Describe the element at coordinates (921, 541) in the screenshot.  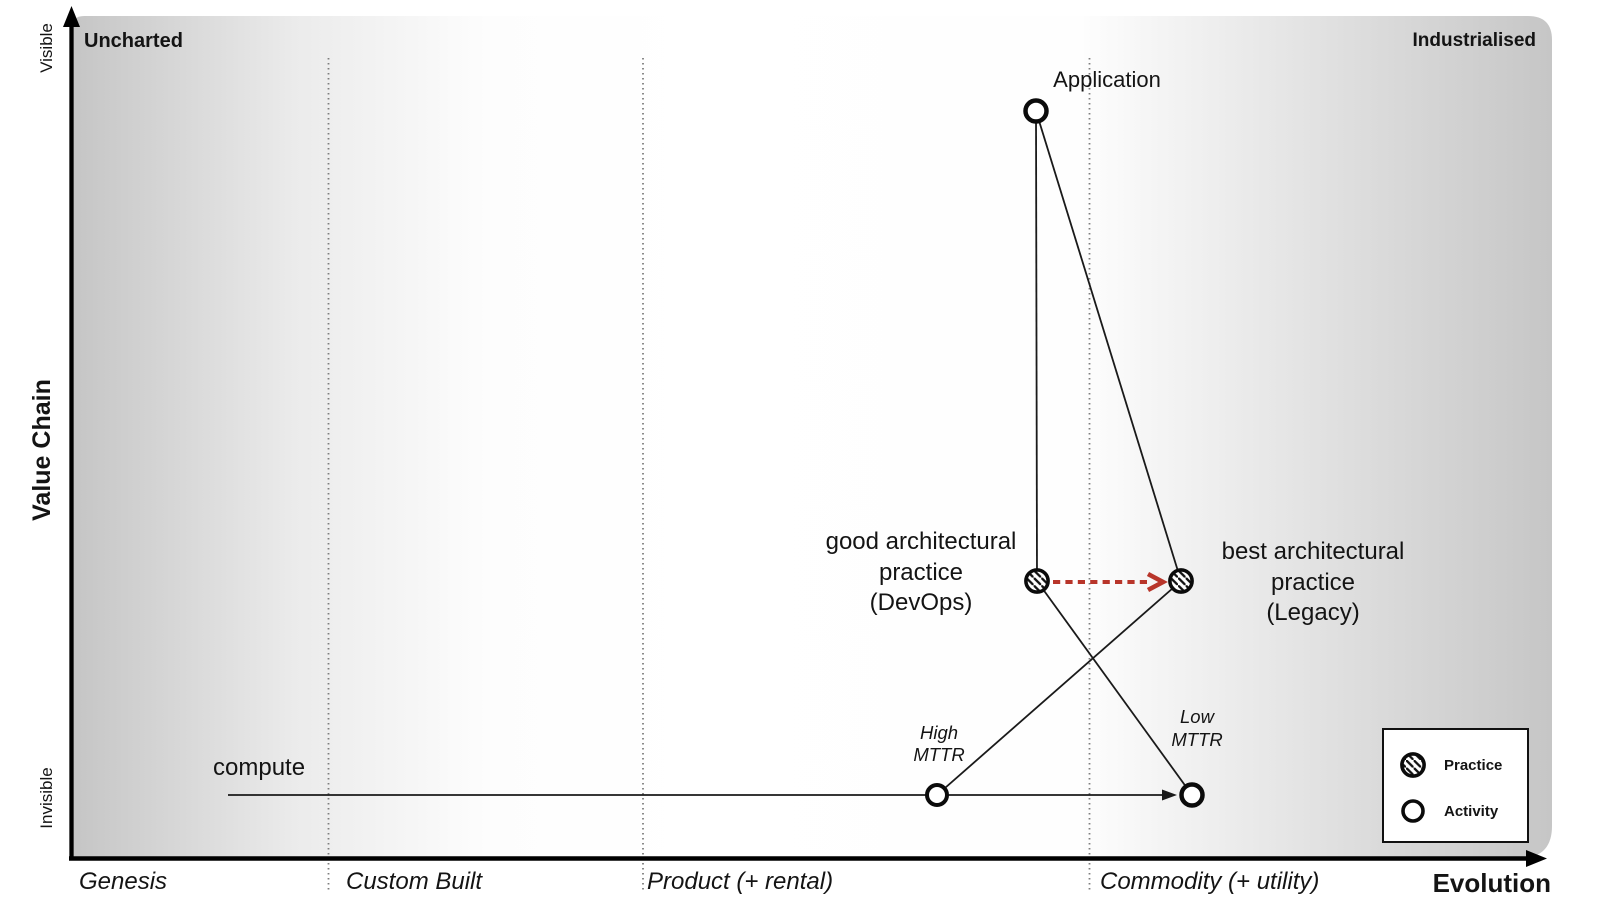
I see `svg-text: good architectural` at that location.